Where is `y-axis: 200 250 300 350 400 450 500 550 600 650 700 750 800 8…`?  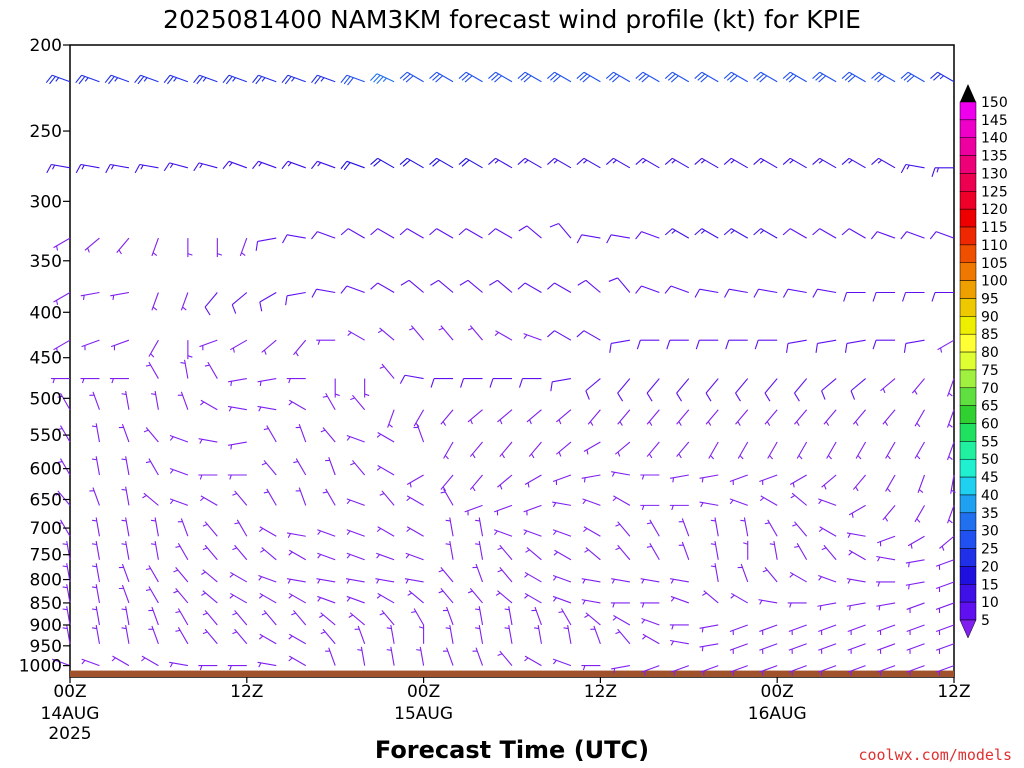 y-axis: 200 250 300 350 400 450 500 550 600 650 700 750 800 8… is located at coordinates (44, 356).